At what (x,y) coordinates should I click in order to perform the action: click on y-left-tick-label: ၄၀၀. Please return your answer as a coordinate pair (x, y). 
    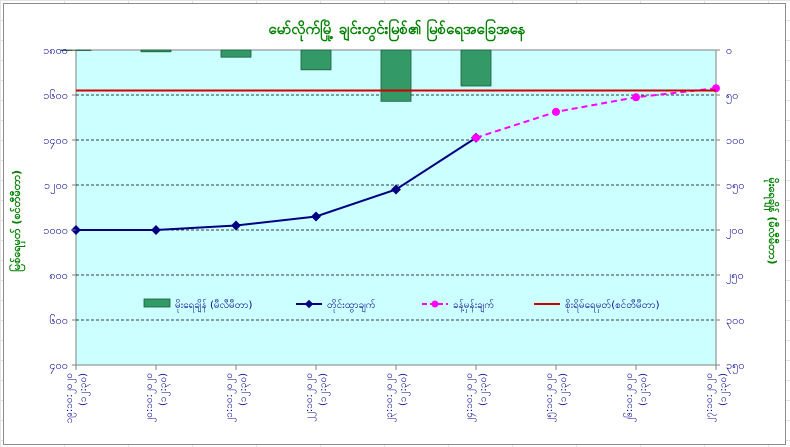
    Looking at the image, I should click on (58, 366).